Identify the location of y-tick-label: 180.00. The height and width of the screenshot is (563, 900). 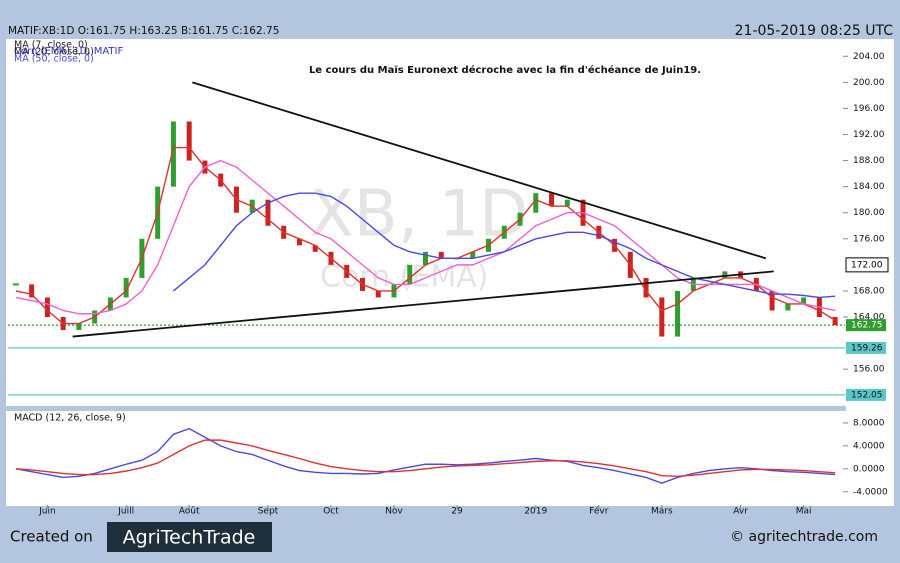
(869, 213).